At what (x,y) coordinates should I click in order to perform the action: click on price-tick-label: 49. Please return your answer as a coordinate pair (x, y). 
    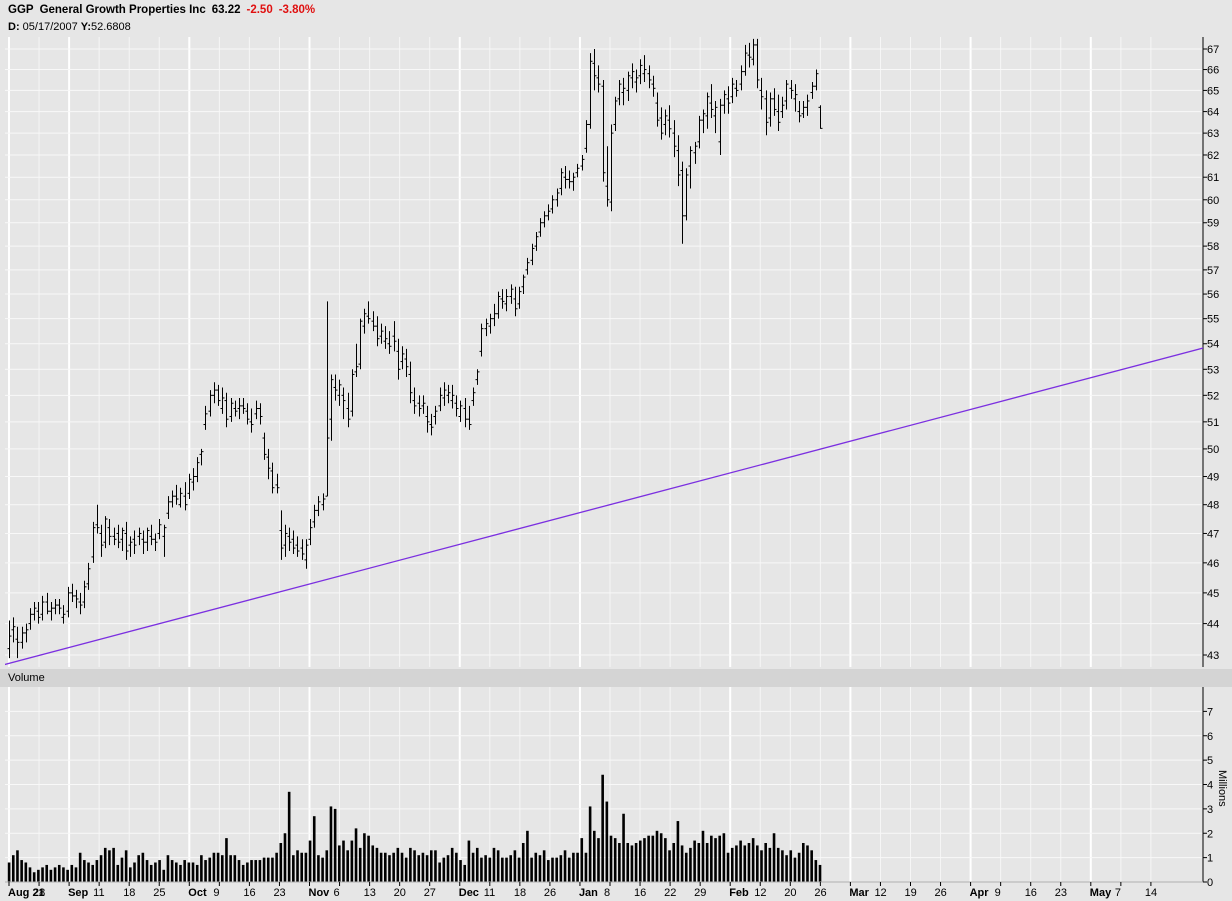
    Looking at the image, I should click on (1213, 478).